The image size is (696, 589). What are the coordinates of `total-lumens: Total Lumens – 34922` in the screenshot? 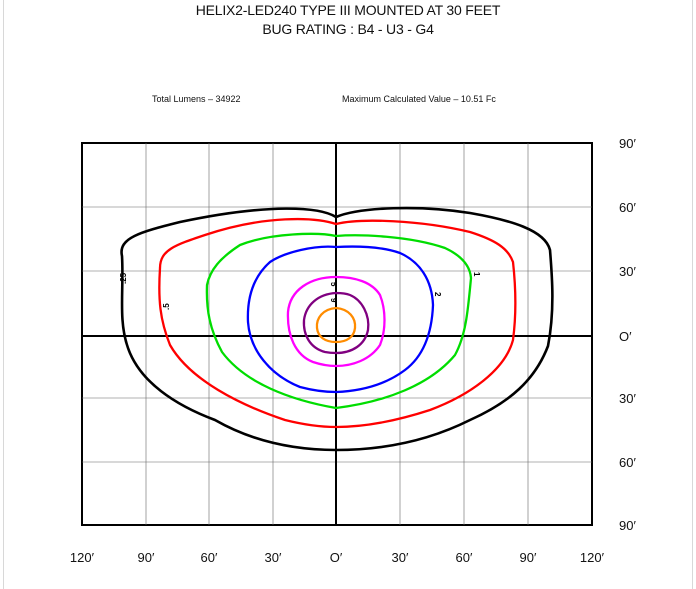 It's located at (196, 99).